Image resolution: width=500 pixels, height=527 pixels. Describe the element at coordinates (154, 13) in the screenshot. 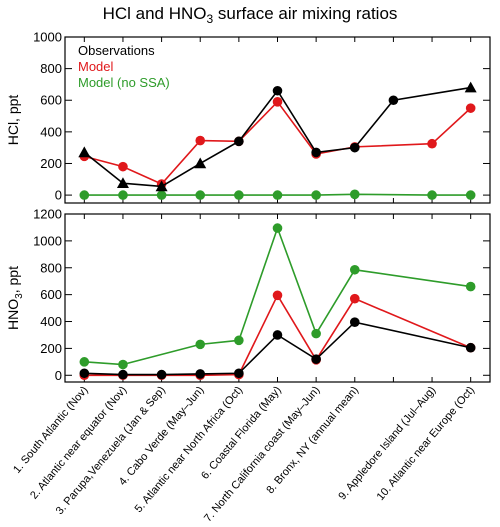

I see `chart-title-prefix: HCl and HNO` at that location.